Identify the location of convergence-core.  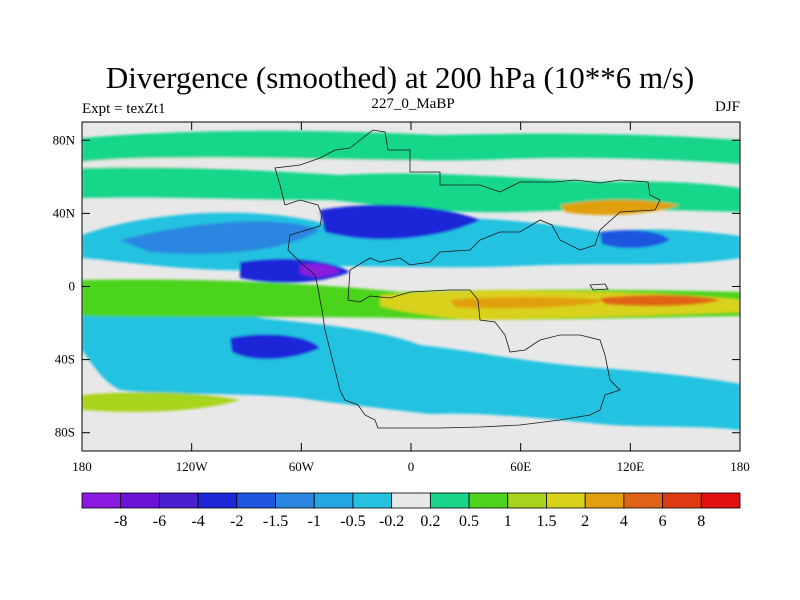
(220, 237).